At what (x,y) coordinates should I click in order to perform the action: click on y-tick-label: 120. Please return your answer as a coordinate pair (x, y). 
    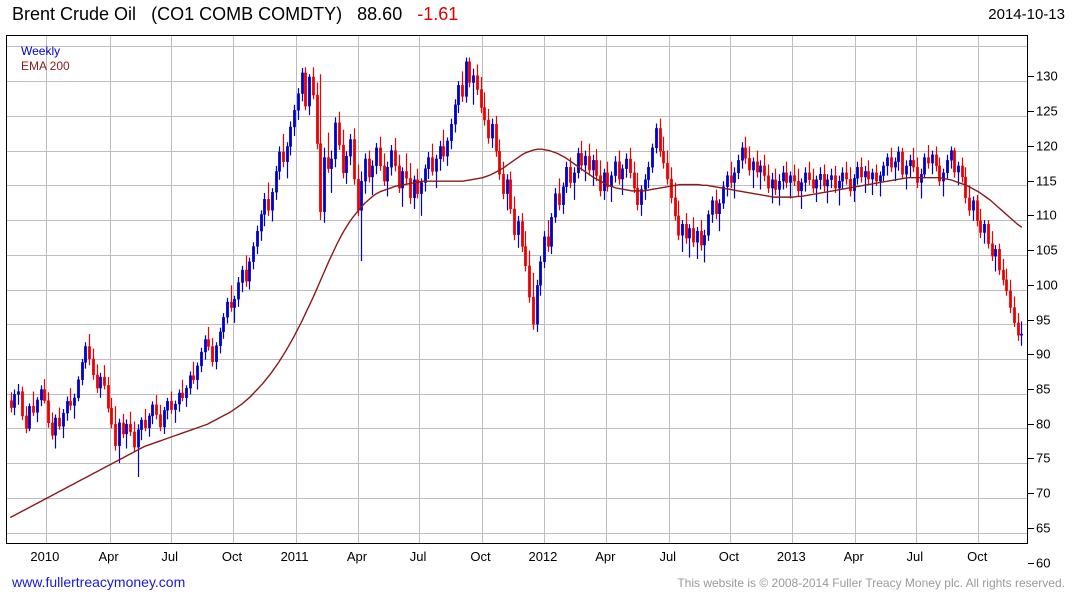
    Looking at the image, I should click on (1047, 146).